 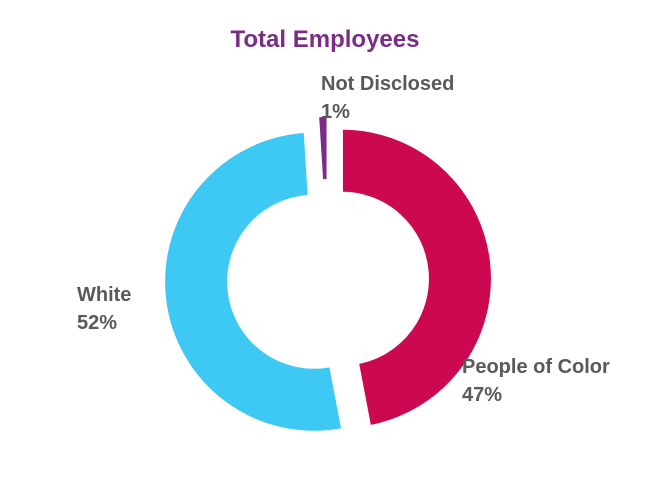 I want to click on donut-slice-not-disclosed, so click(x=323, y=148).